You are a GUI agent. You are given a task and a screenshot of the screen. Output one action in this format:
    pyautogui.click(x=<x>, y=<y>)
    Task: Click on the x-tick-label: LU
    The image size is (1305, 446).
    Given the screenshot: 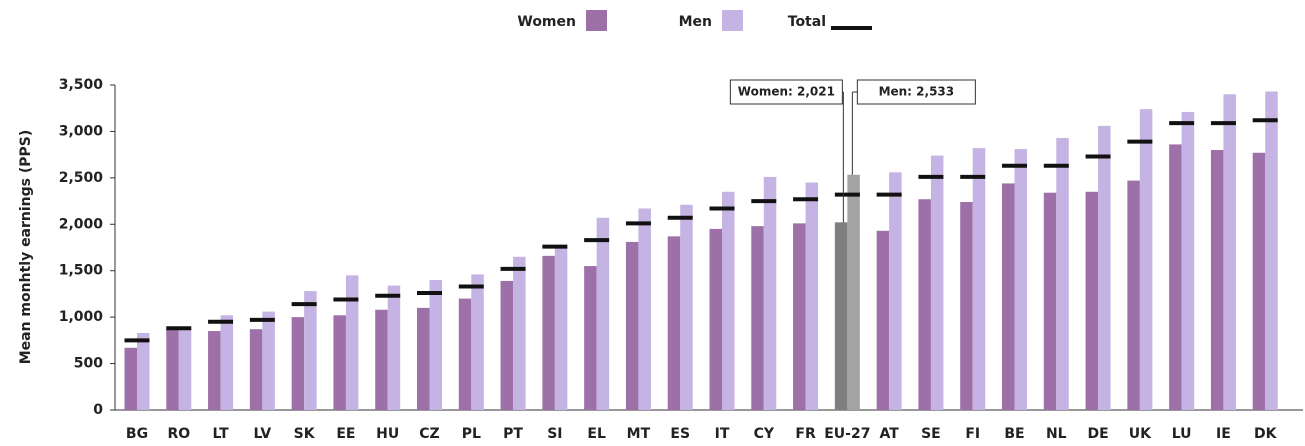 What is the action you would take?
    pyautogui.click(x=1182, y=434)
    